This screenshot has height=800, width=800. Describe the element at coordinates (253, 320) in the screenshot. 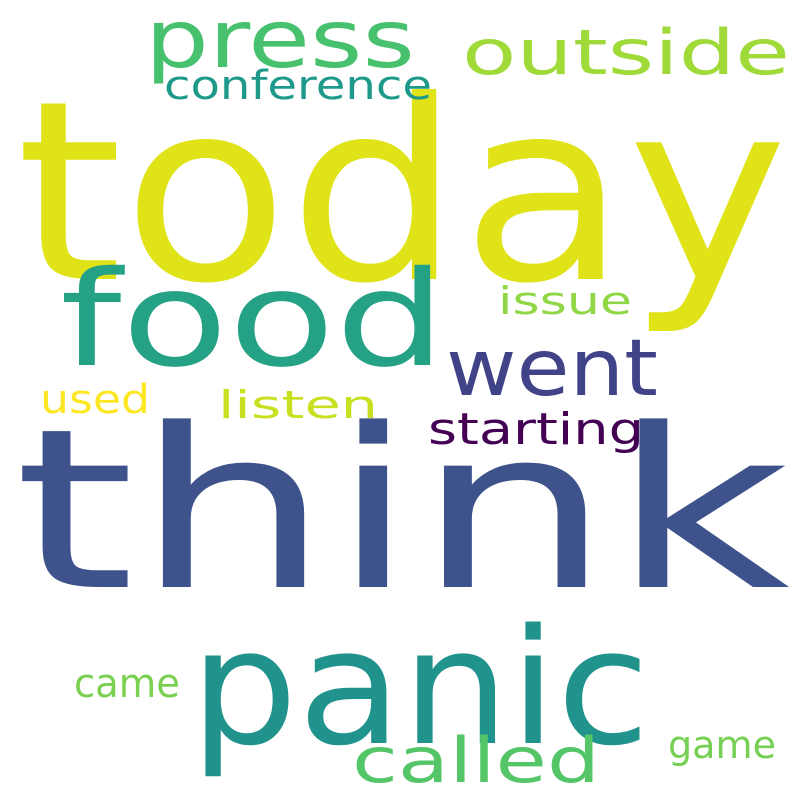

I see `word-food: food` at that location.